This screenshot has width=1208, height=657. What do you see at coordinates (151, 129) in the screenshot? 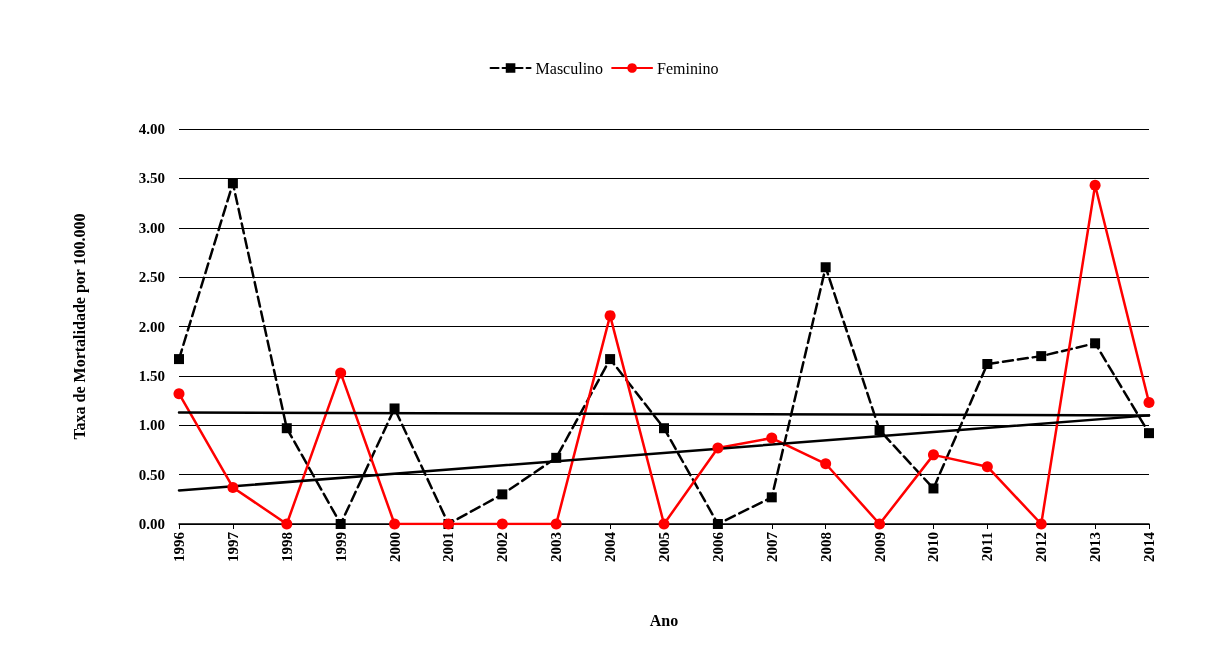
I see `y-tick-label: 4.00` at bounding box center [151, 129].